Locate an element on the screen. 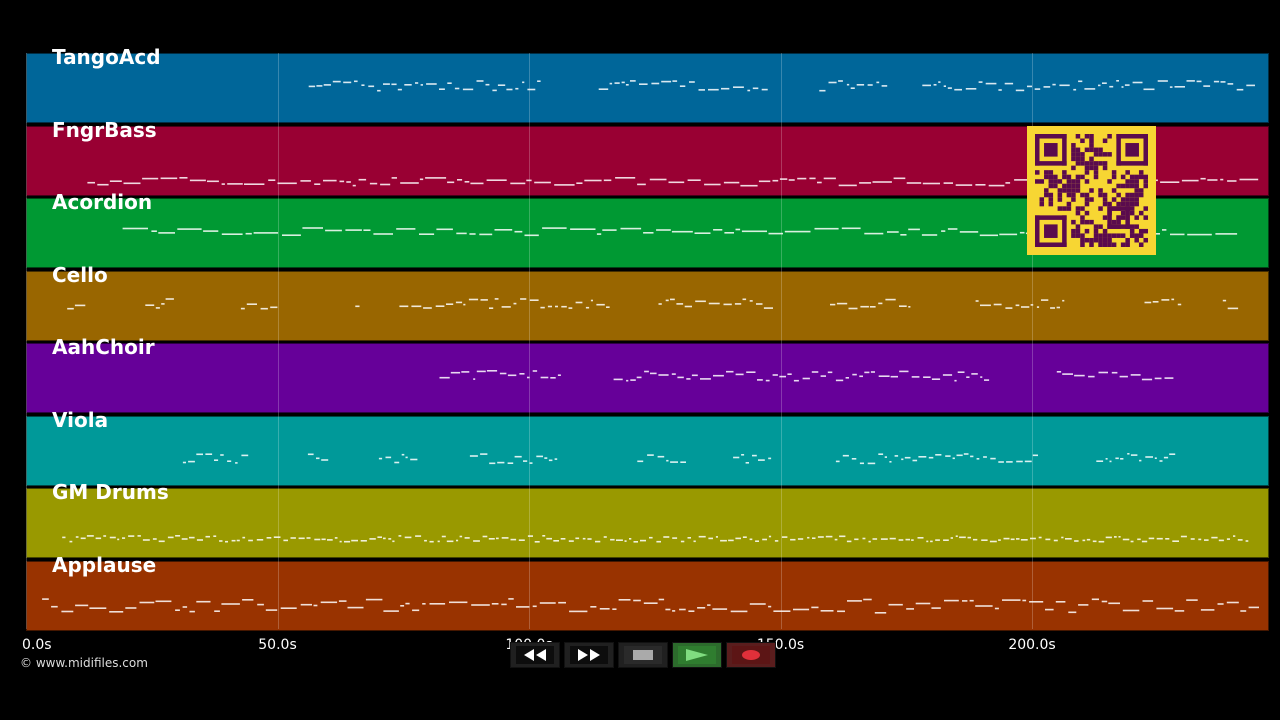 The width and height of the screenshot is (1280, 720). play-button is located at coordinates (697, 655).